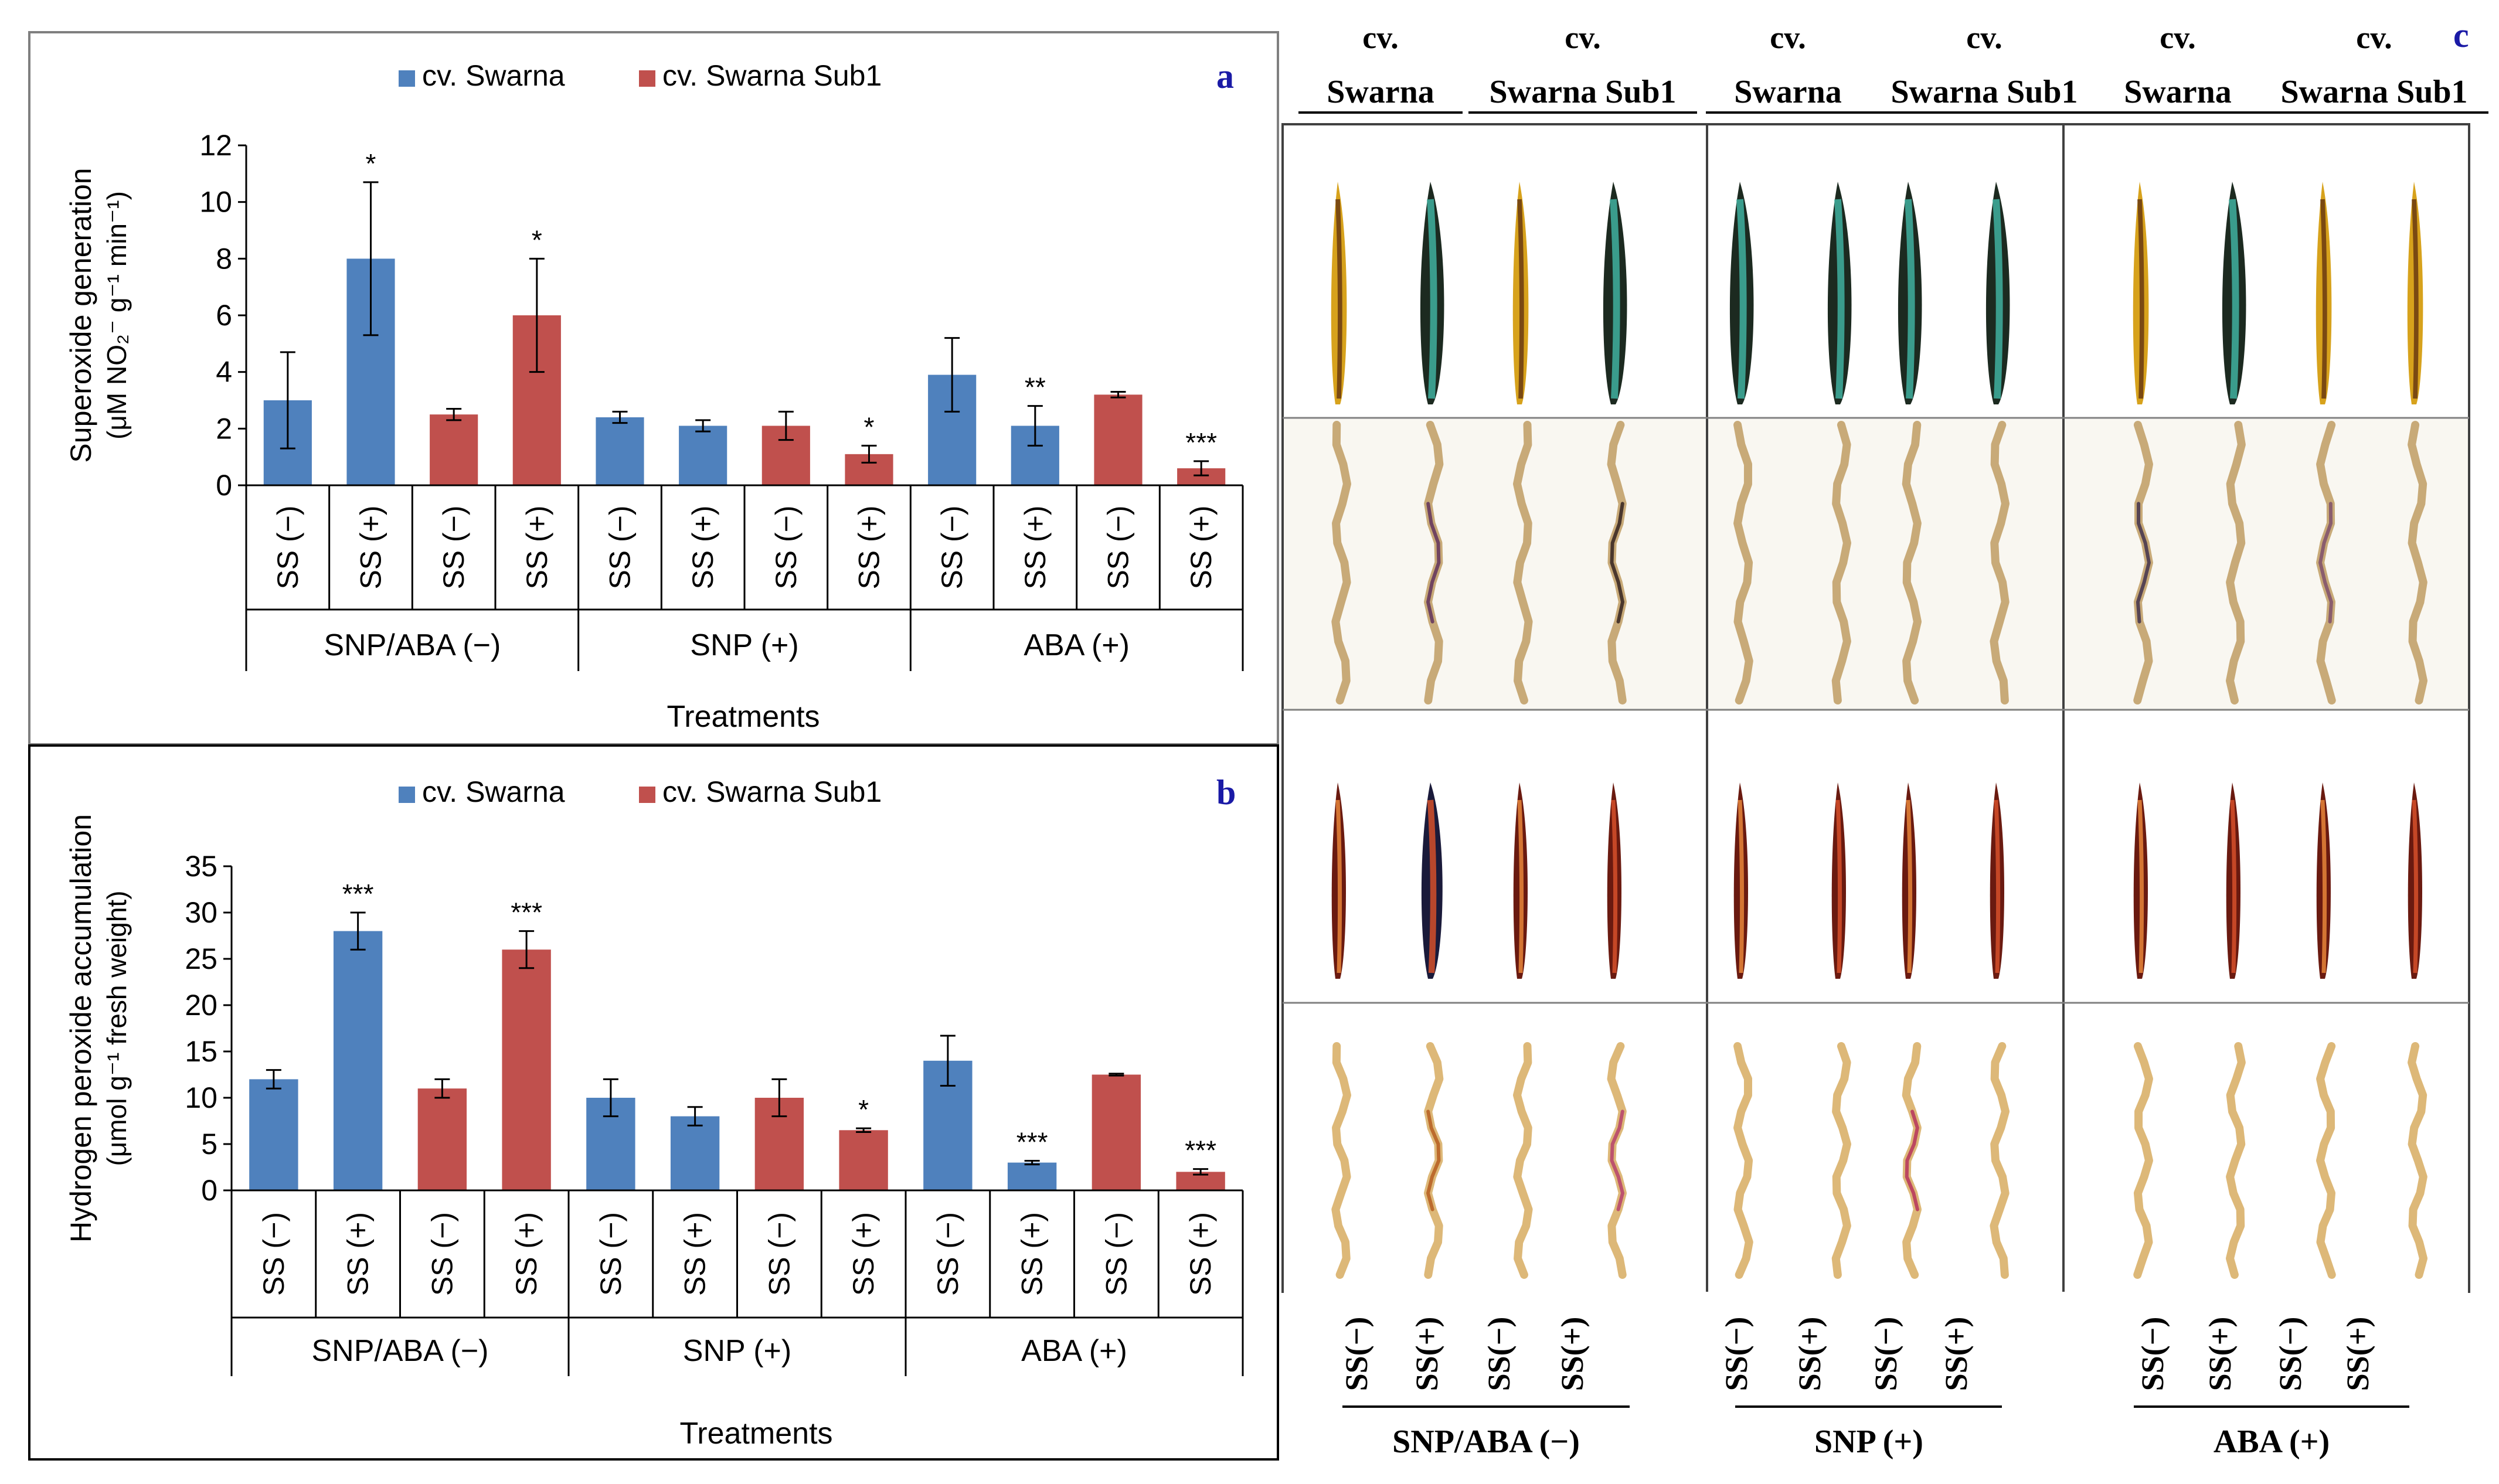 The width and height of the screenshot is (2499, 1484). Describe the element at coordinates (201, 959) in the screenshot. I see `y-tick-label: 25` at that location.